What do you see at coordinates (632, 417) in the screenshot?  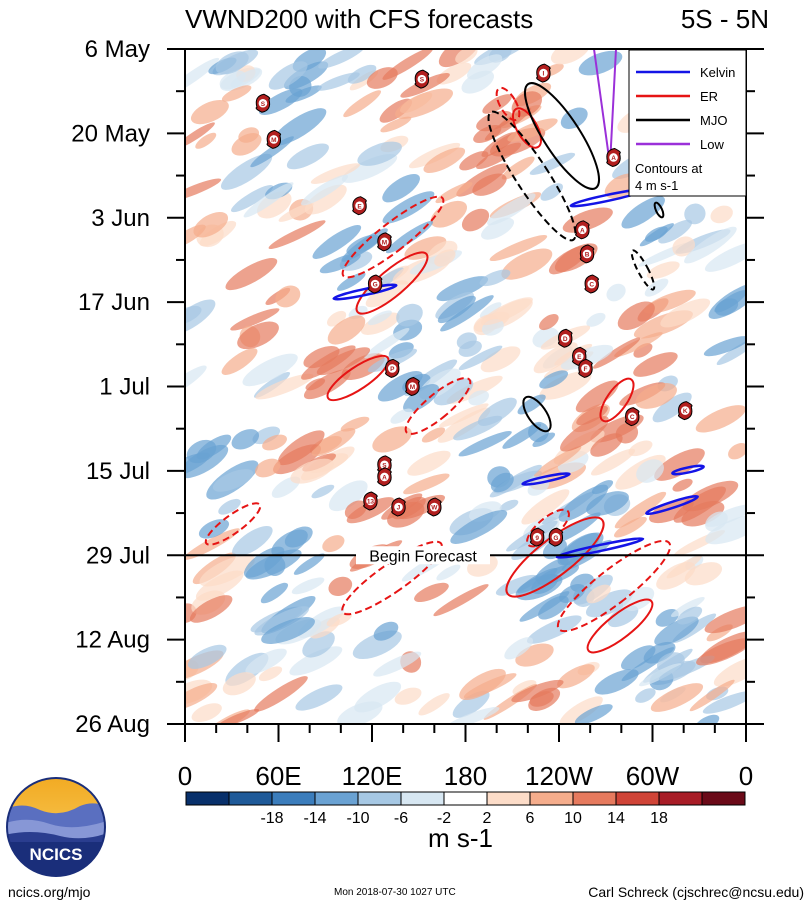 I see `storm-letter: C` at bounding box center [632, 417].